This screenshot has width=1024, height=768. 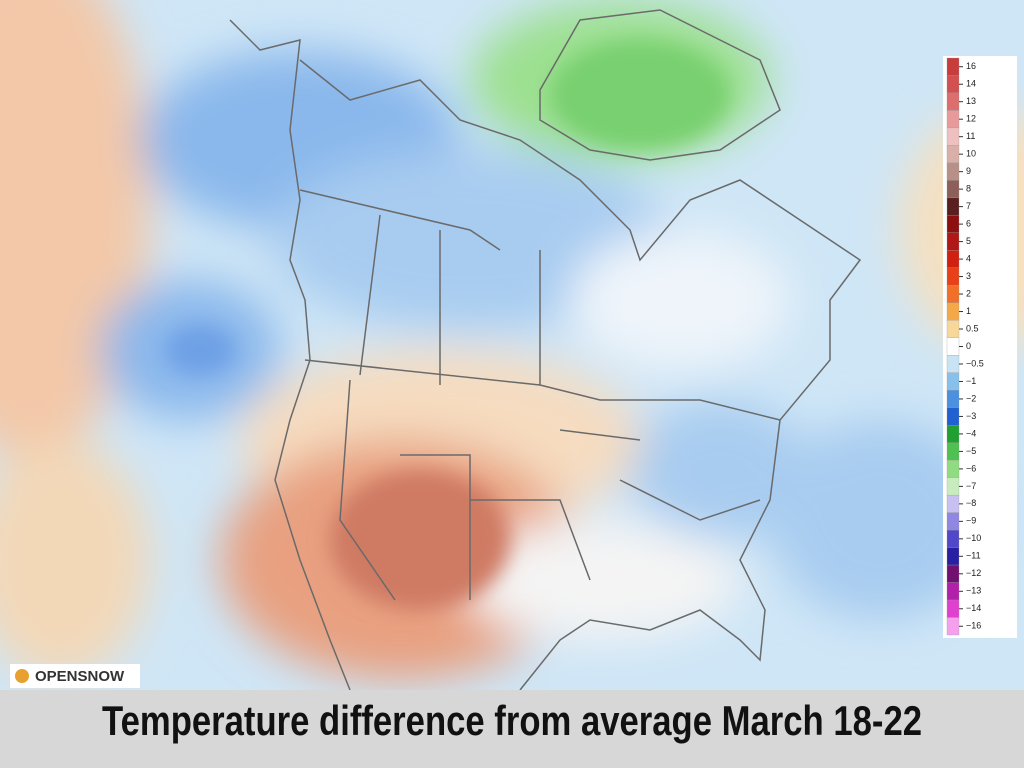 I want to click on legend-label: −16, so click(x=973, y=626).